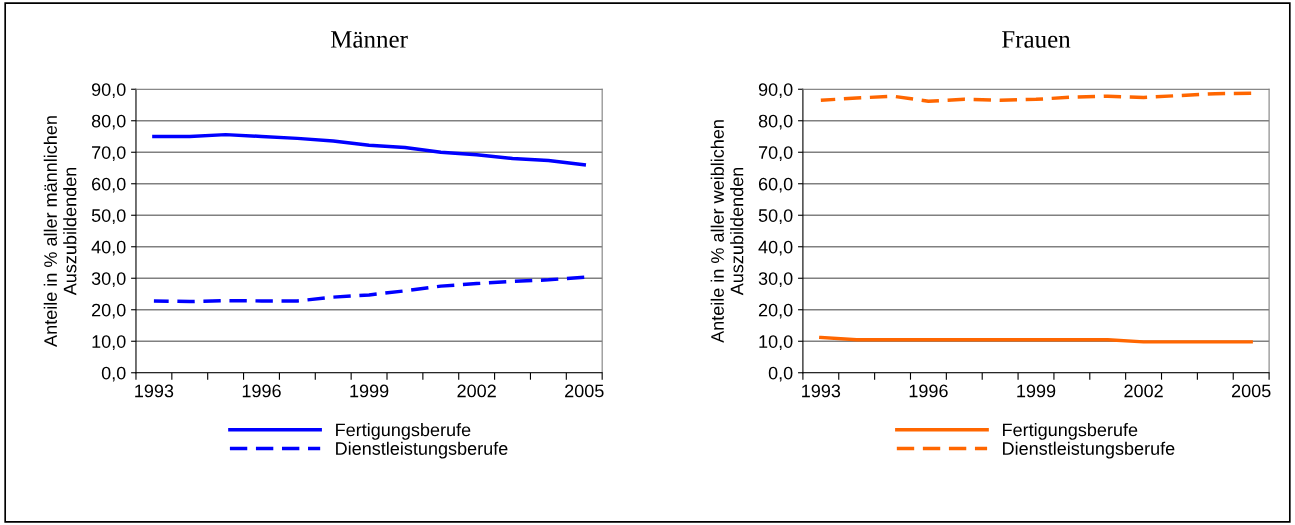 This screenshot has height=525, width=1295. What do you see at coordinates (60, 231) in the screenshot?
I see `y-axis-title: Anteile in % aller männlichen Auszubildenden` at bounding box center [60, 231].